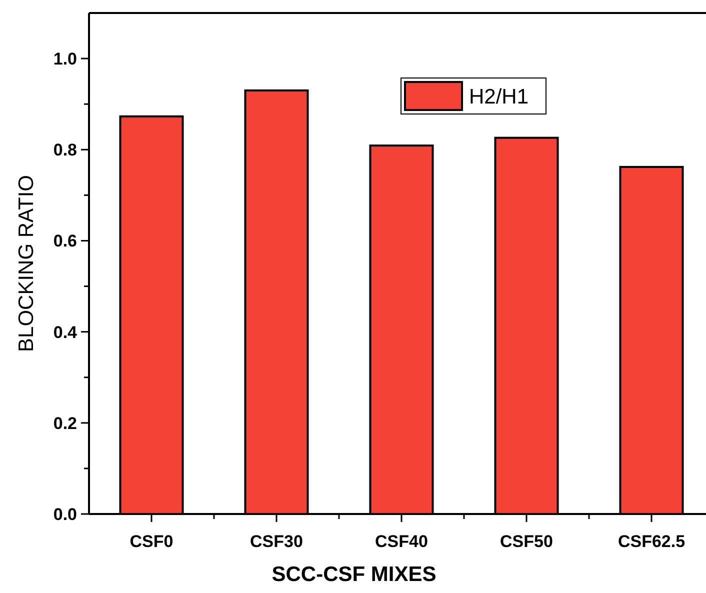 The image size is (706, 593). Describe the element at coordinates (526, 541) in the screenshot. I see `x-tick-label: CSF50` at that location.